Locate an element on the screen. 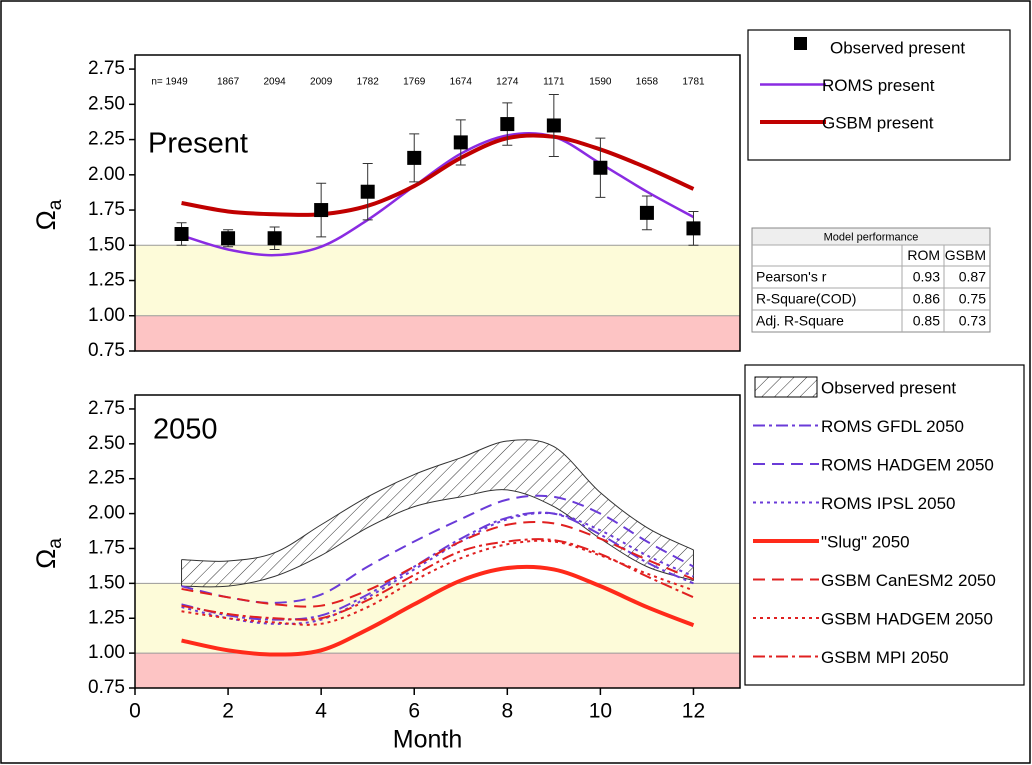 This screenshot has width=1032, height=765. x-tick-label: 6 is located at coordinates (414, 711).